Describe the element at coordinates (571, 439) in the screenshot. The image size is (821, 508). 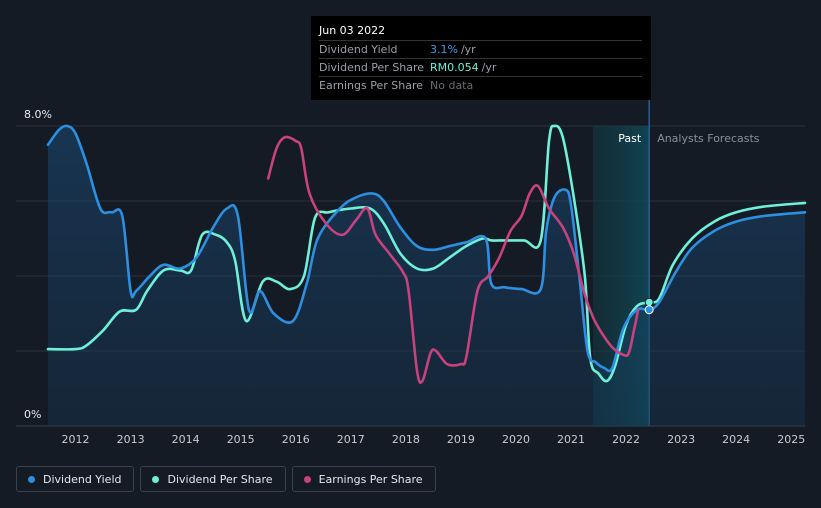
I see `x-tick-label: 2021` at that location.